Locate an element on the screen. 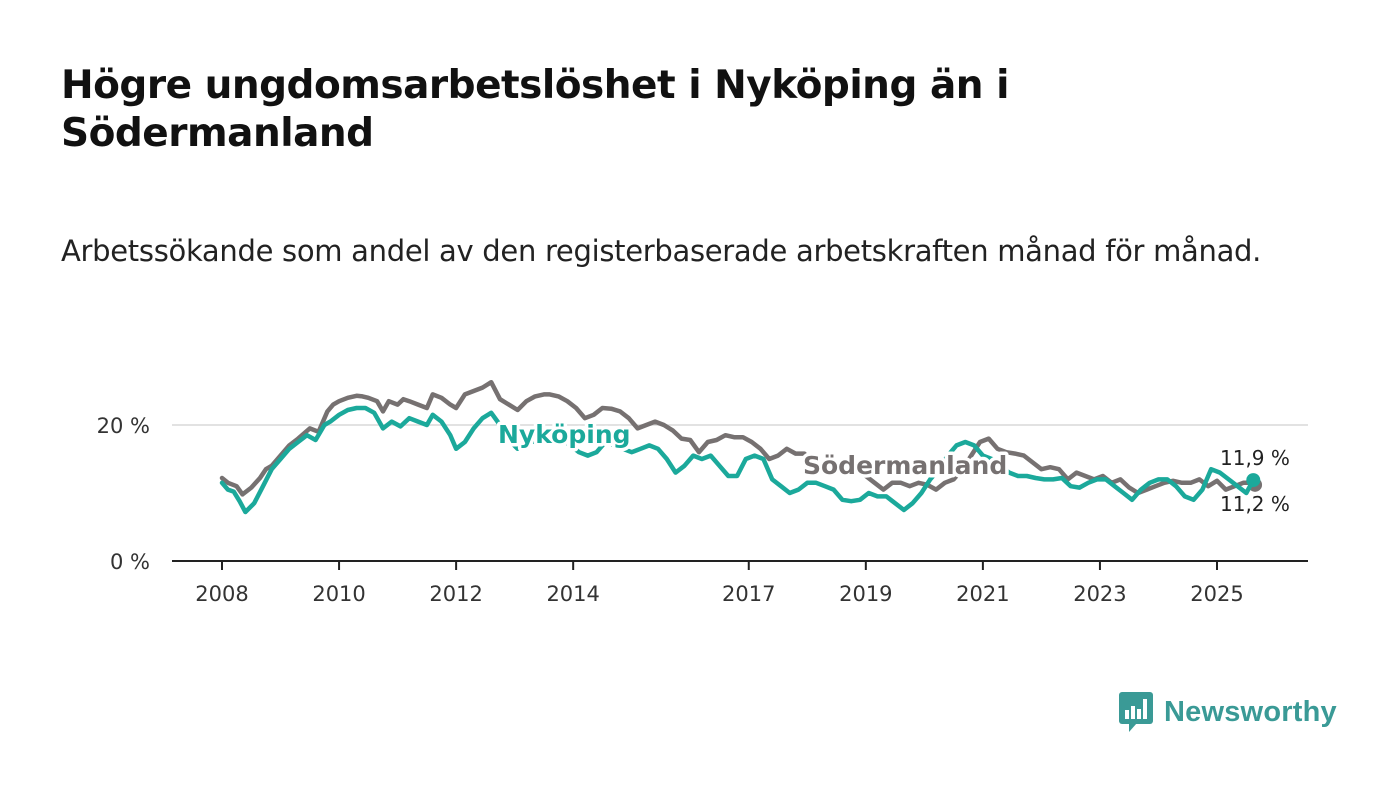  newsworthy-logo-icon is located at coordinates (1136, 712).